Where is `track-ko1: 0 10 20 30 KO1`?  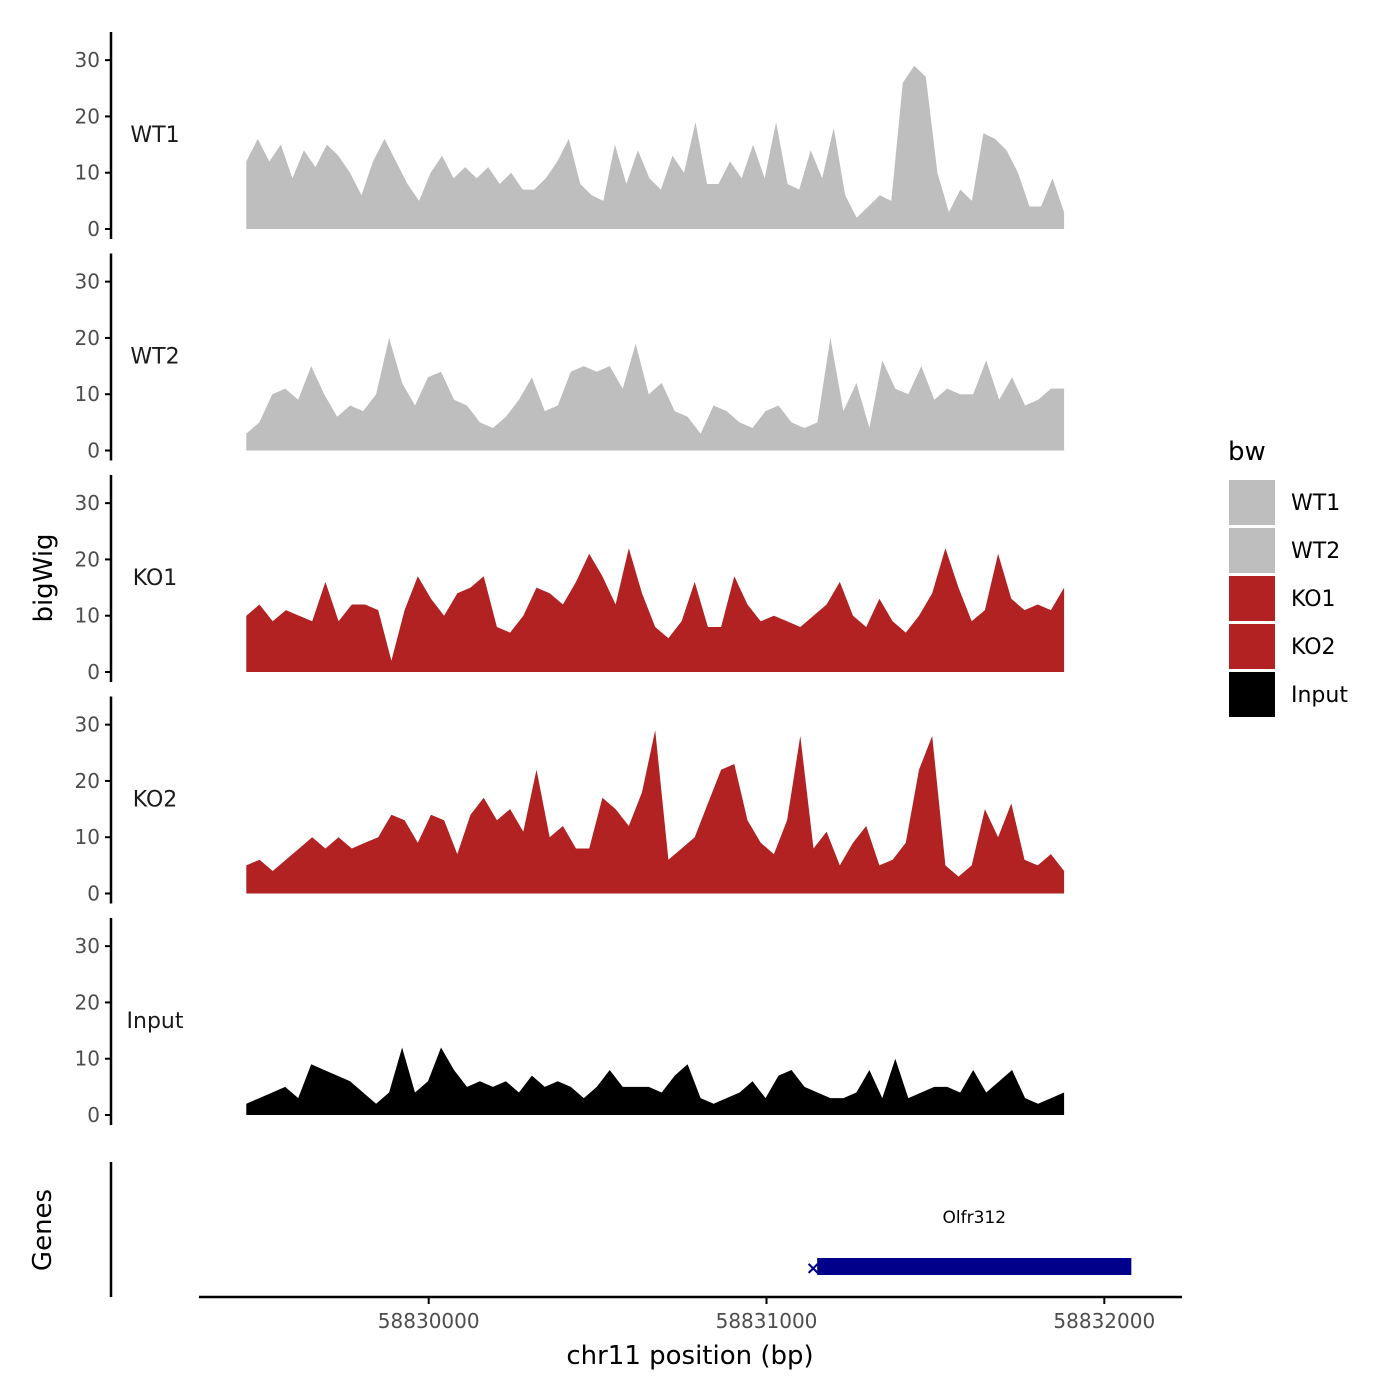 track-ko1: 0 10 20 30 KO1 is located at coordinates (570, 579).